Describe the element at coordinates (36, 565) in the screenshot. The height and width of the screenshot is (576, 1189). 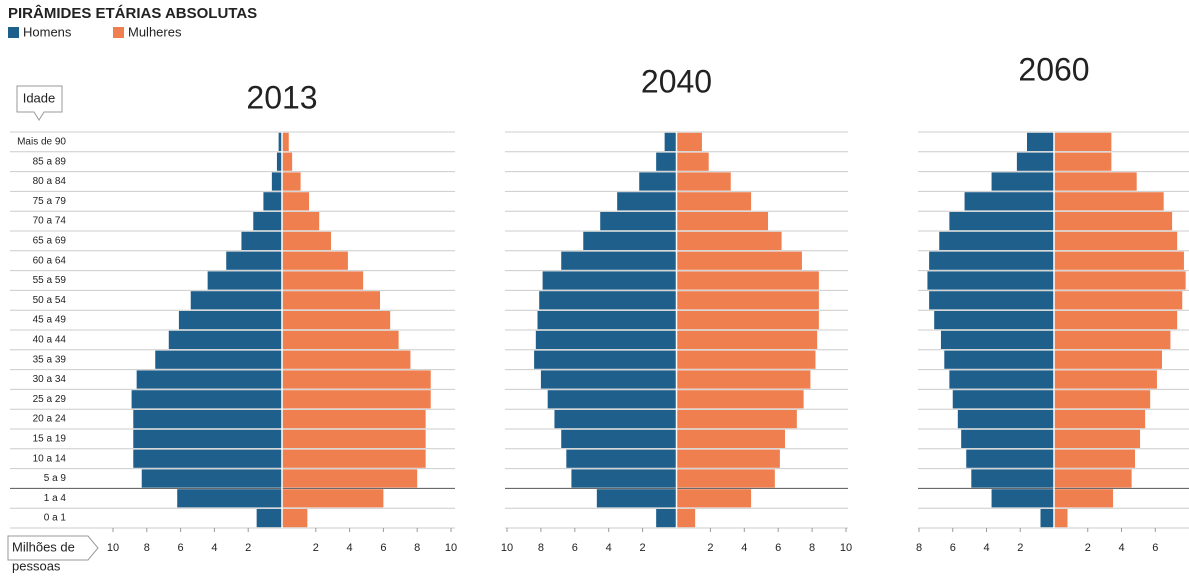
I see `axis-label: pessoas` at that location.